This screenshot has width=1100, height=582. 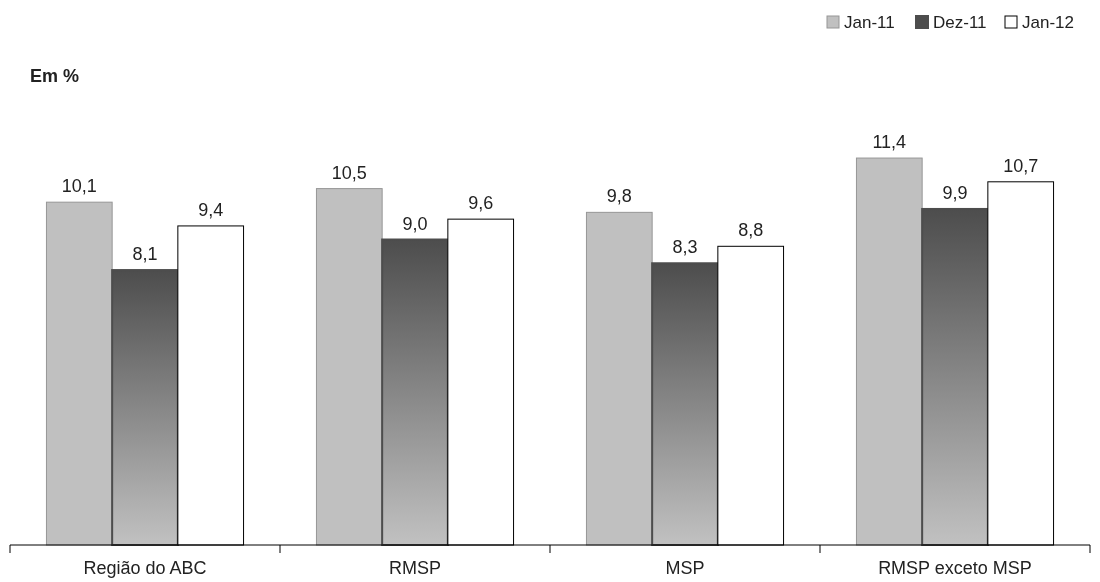 What do you see at coordinates (1021, 165) in the screenshot?
I see `data-label: 10,7` at bounding box center [1021, 165].